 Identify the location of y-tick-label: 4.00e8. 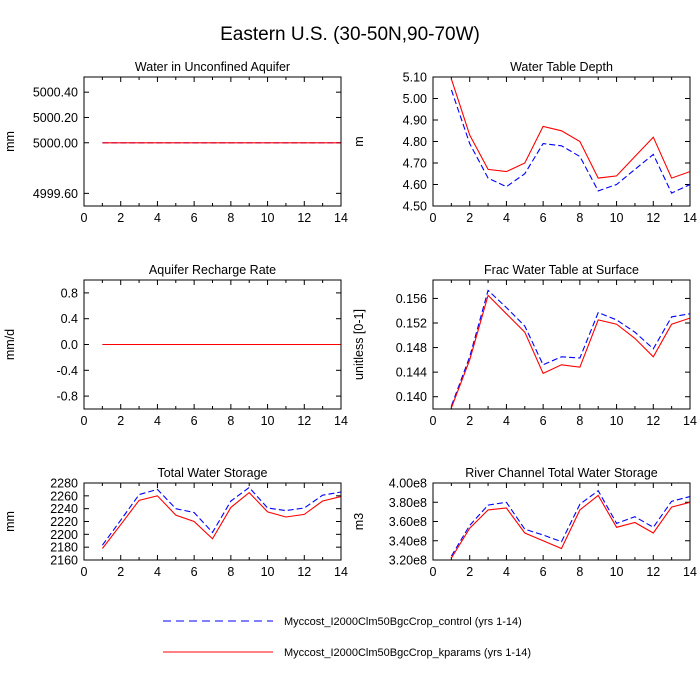
(408, 484).